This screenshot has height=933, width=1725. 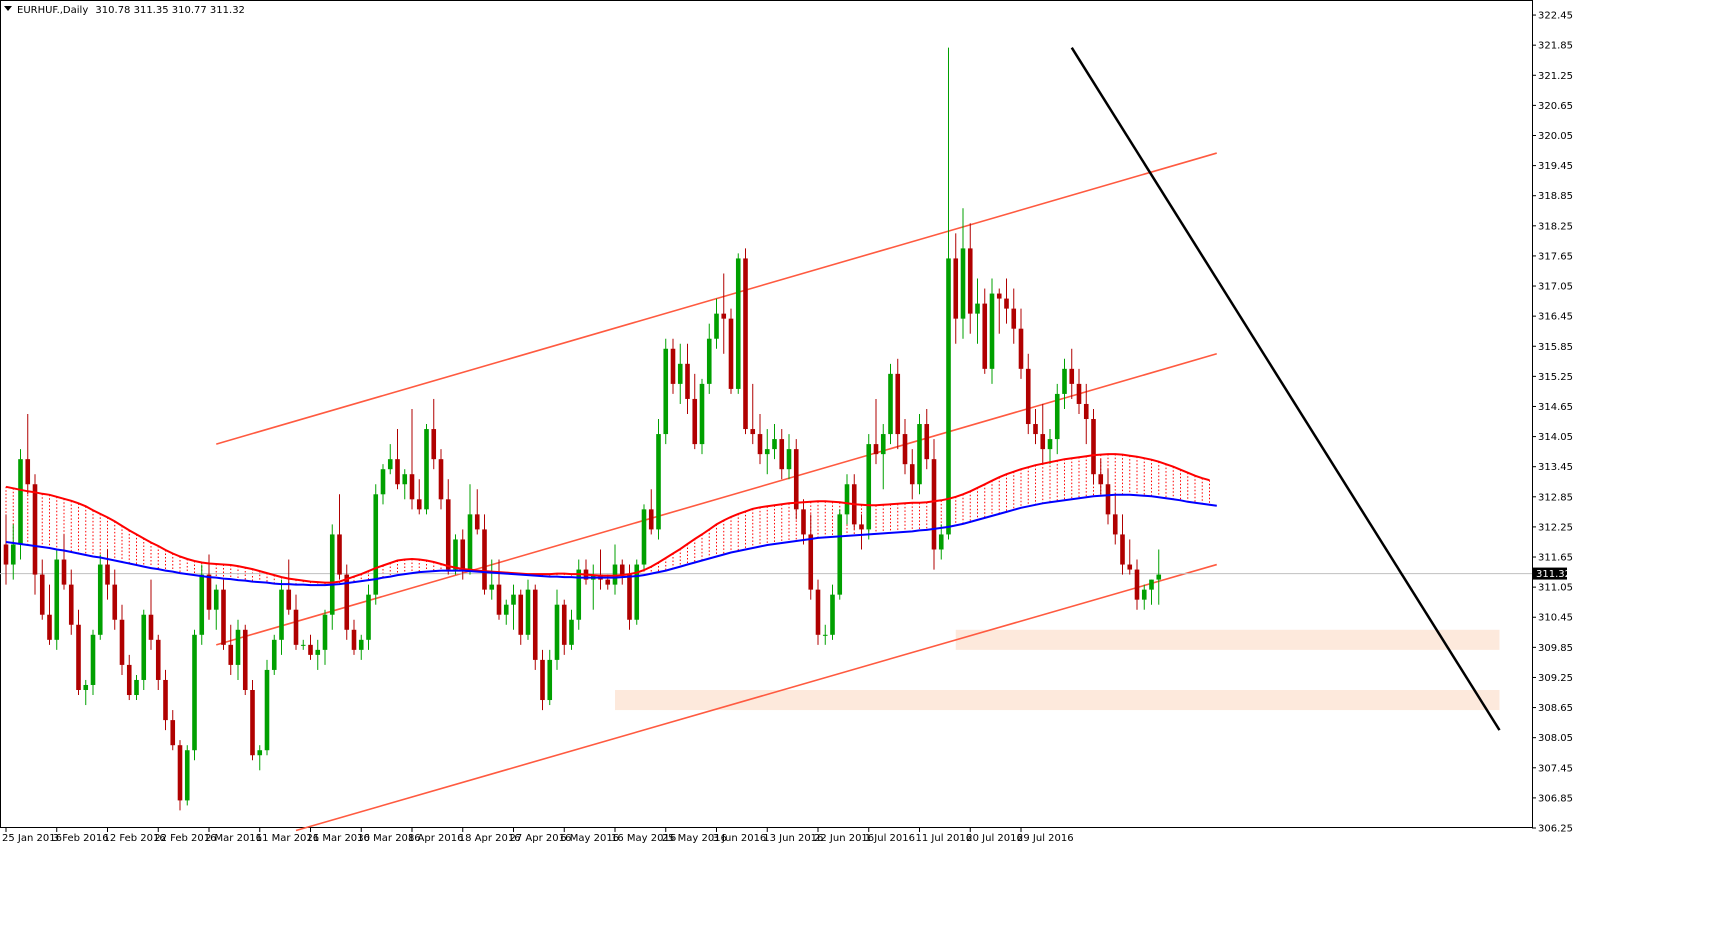 I want to click on x-tick-label: 22 Jun 2016, so click(x=844, y=838).